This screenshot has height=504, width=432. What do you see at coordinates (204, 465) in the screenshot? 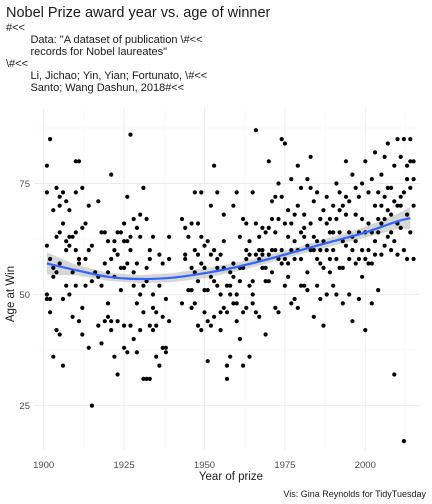
I see `x-axis-ticks: 1900 1925 1950 1975 2000` at bounding box center [204, 465].